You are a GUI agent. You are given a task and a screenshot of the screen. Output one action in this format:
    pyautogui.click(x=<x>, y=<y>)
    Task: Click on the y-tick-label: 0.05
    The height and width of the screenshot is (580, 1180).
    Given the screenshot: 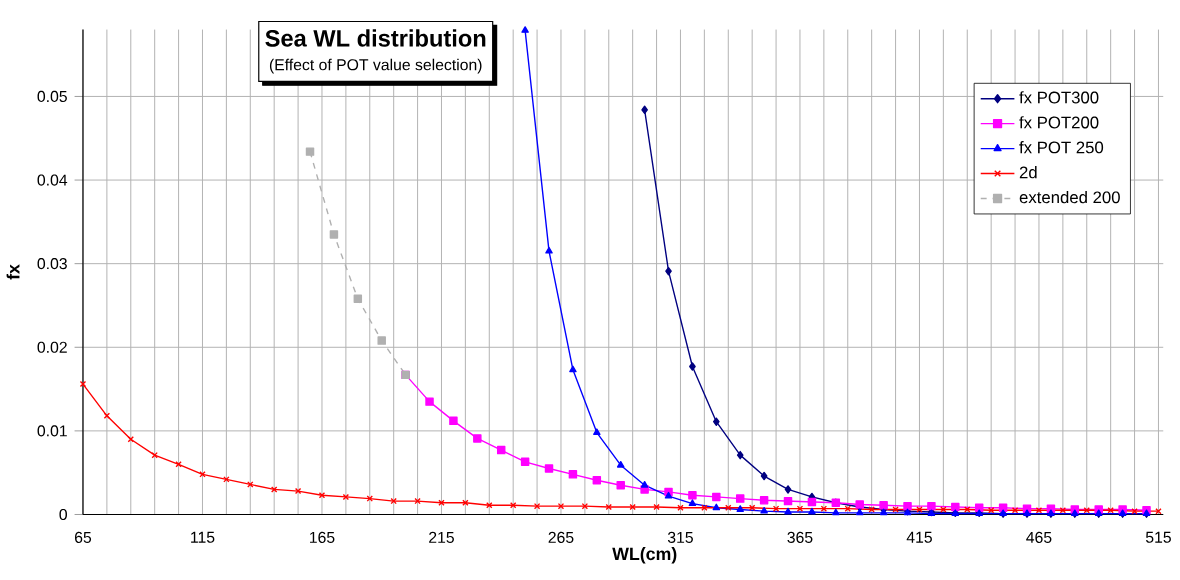 What is the action you would take?
    pyautogui.click(x=52, y=97)
    